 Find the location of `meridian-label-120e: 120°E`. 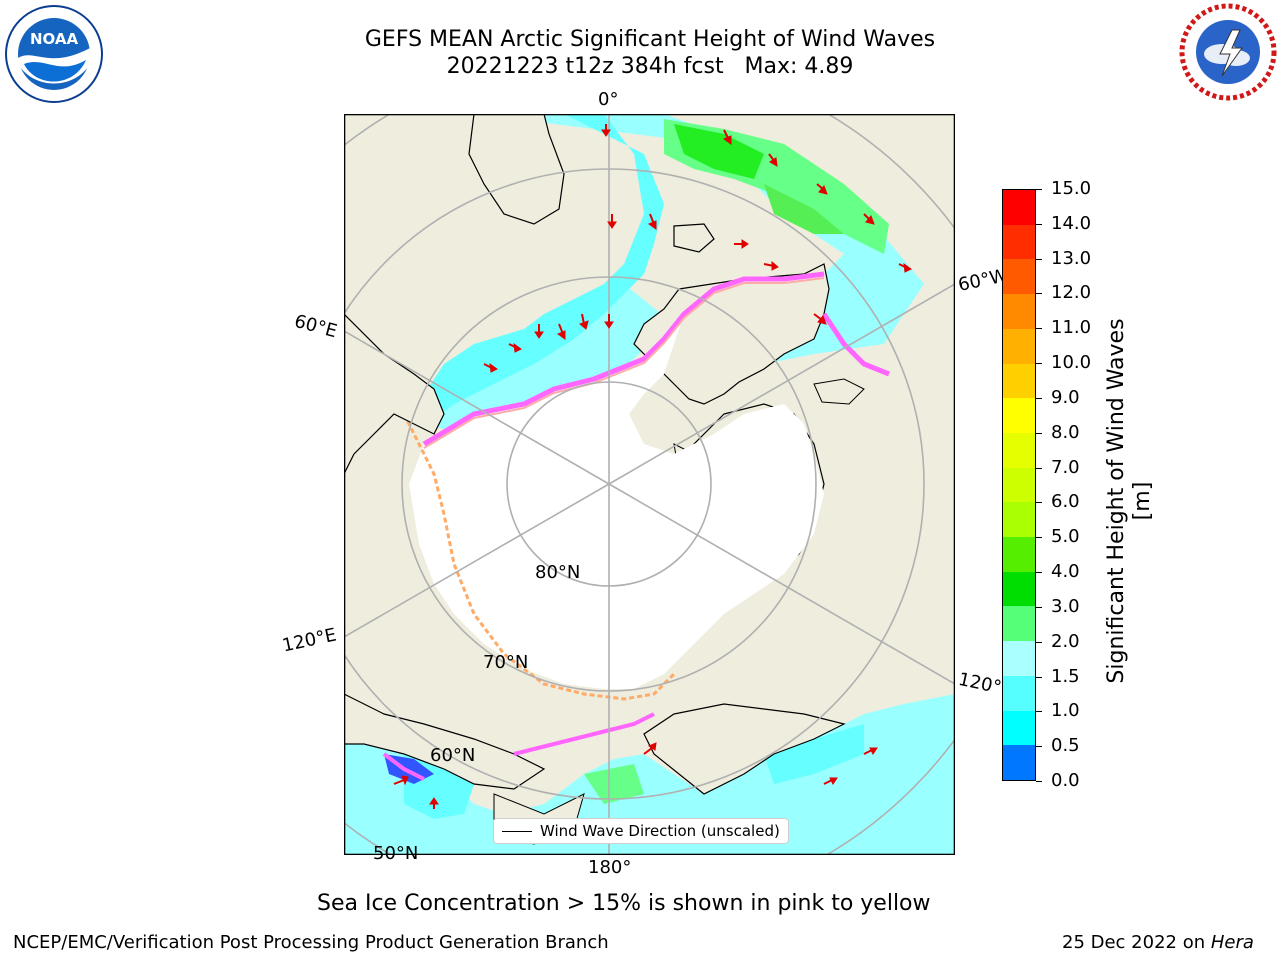

meridian-label-120e: 120°E is located at coordinates (309, 640).